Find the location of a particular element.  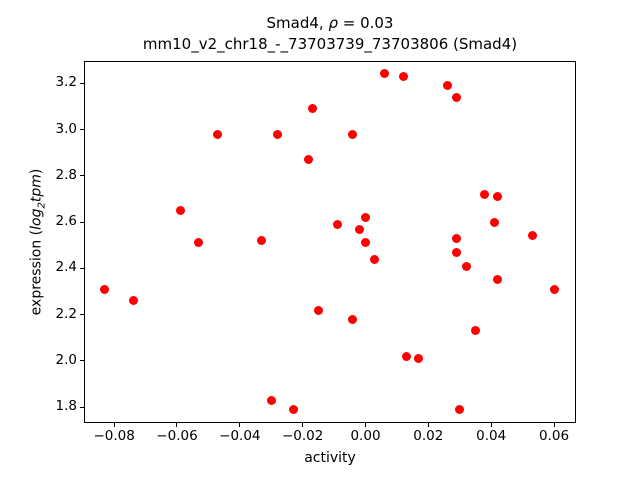

x-tick-label: 0.04 is located at coordinates (491, 436).